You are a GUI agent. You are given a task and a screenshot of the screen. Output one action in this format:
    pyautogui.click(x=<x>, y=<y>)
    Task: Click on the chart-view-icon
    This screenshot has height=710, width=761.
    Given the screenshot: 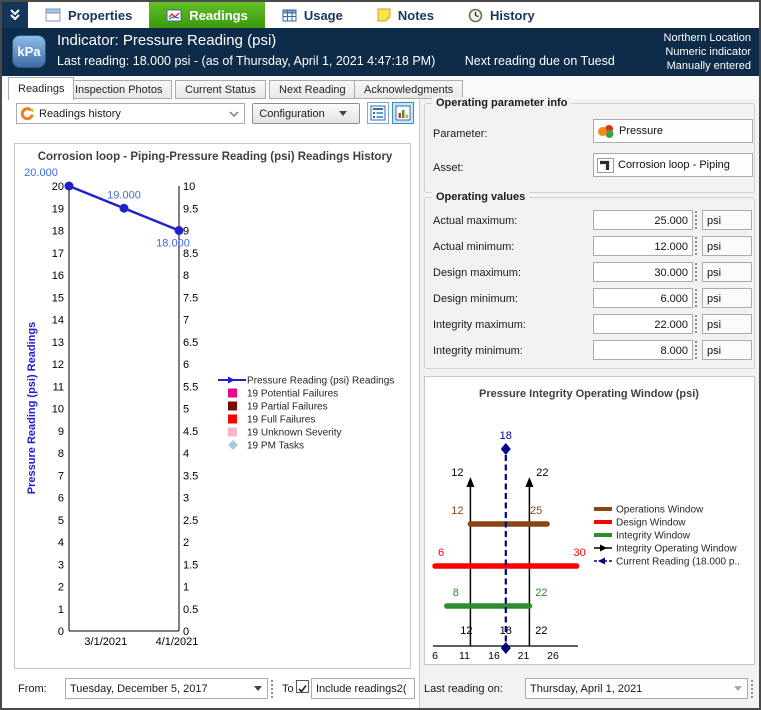 What is the action you would take?
    pyautogui.click(x=403, y=113)
    